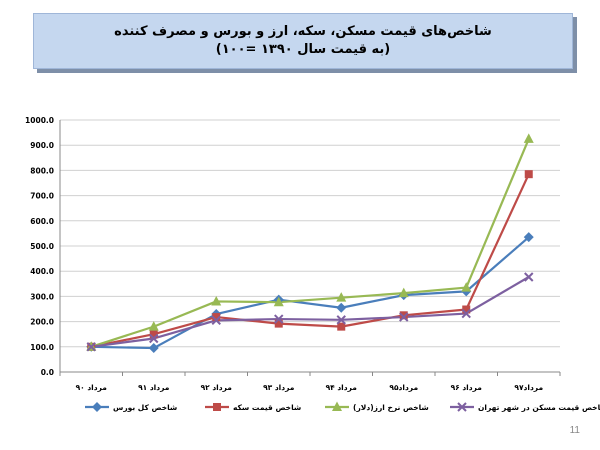 This screenshot has height=450, width=600. Describe the element at coordinates (47, 372) in the screenshot. I see `y-tick-label: 0.0` at that location.